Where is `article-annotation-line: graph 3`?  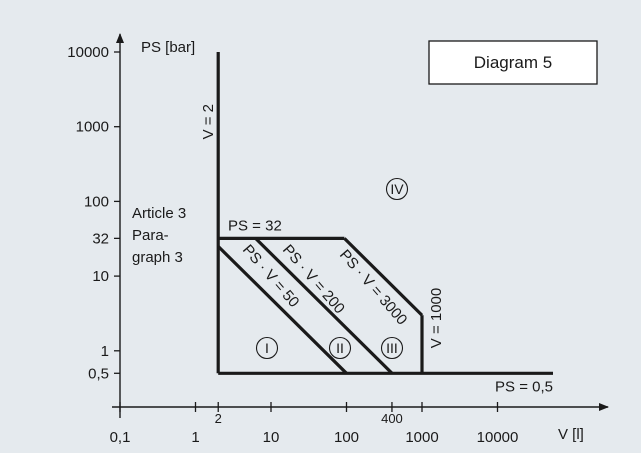
article-annotation-line: graph 3 is located at coordinates (157, 257).